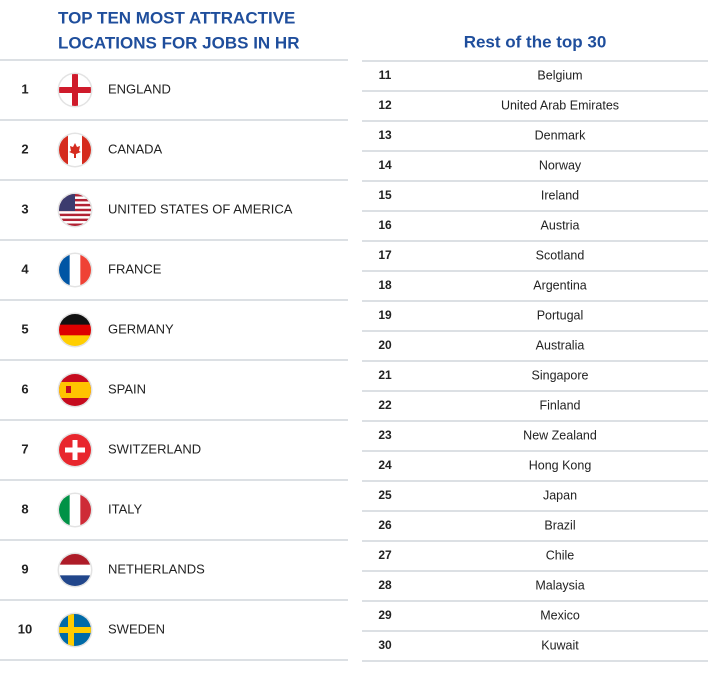  Describe the element at coordinates (559, 585) in the screenshot. I see `country: Malaysia` at that location.